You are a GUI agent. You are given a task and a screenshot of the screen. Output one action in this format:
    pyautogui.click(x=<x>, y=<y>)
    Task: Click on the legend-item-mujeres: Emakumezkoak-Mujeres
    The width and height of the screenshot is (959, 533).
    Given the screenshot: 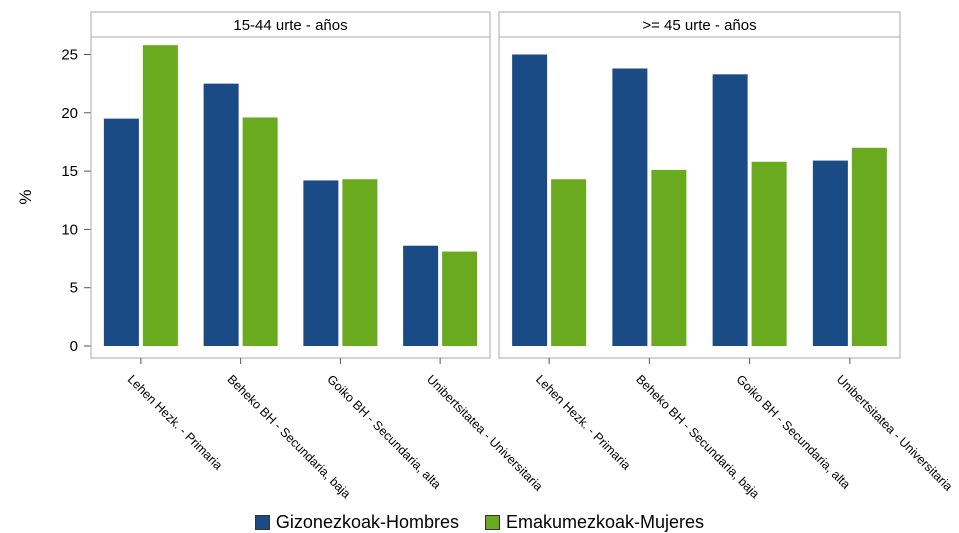 What is the action you would take?
    pyautogui.click(x=594, y=522)
    